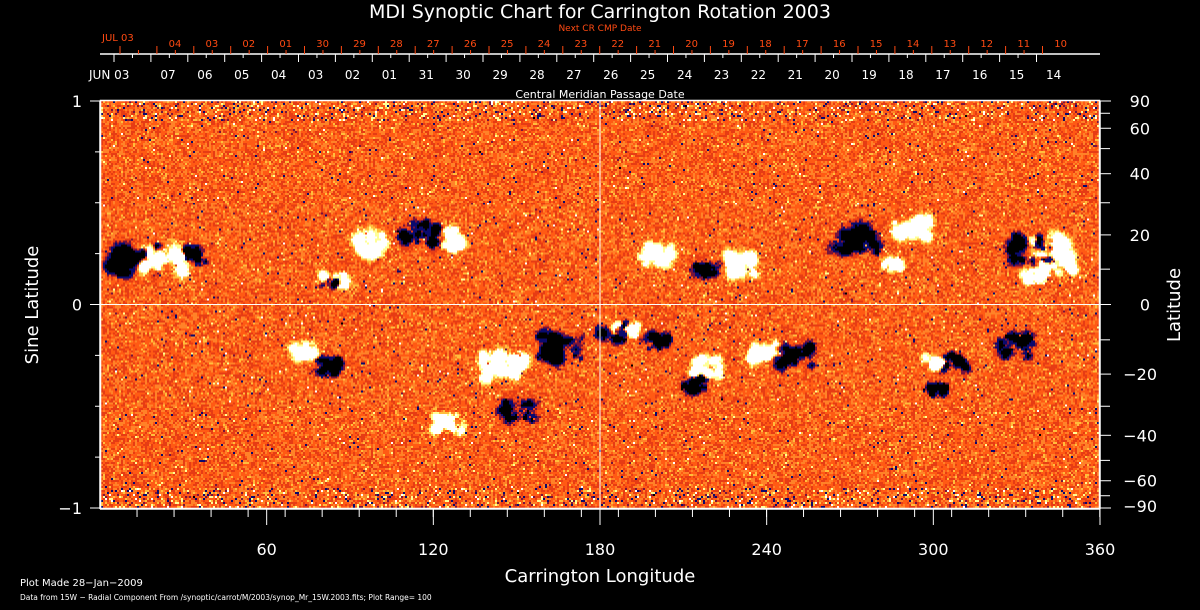 The width and height of the screenshot is (1200, 610). I want to click on top-axis-next-date: 13, so click(950, 44).